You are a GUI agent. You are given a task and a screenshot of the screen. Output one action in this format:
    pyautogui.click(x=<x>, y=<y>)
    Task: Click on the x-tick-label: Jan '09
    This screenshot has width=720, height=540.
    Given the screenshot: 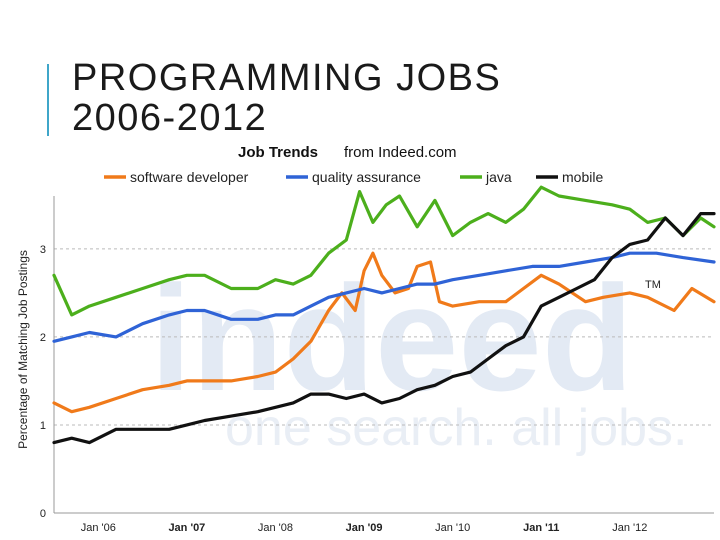 What is the action you would take?
    pyautogui.click(x=364, y=528)
    